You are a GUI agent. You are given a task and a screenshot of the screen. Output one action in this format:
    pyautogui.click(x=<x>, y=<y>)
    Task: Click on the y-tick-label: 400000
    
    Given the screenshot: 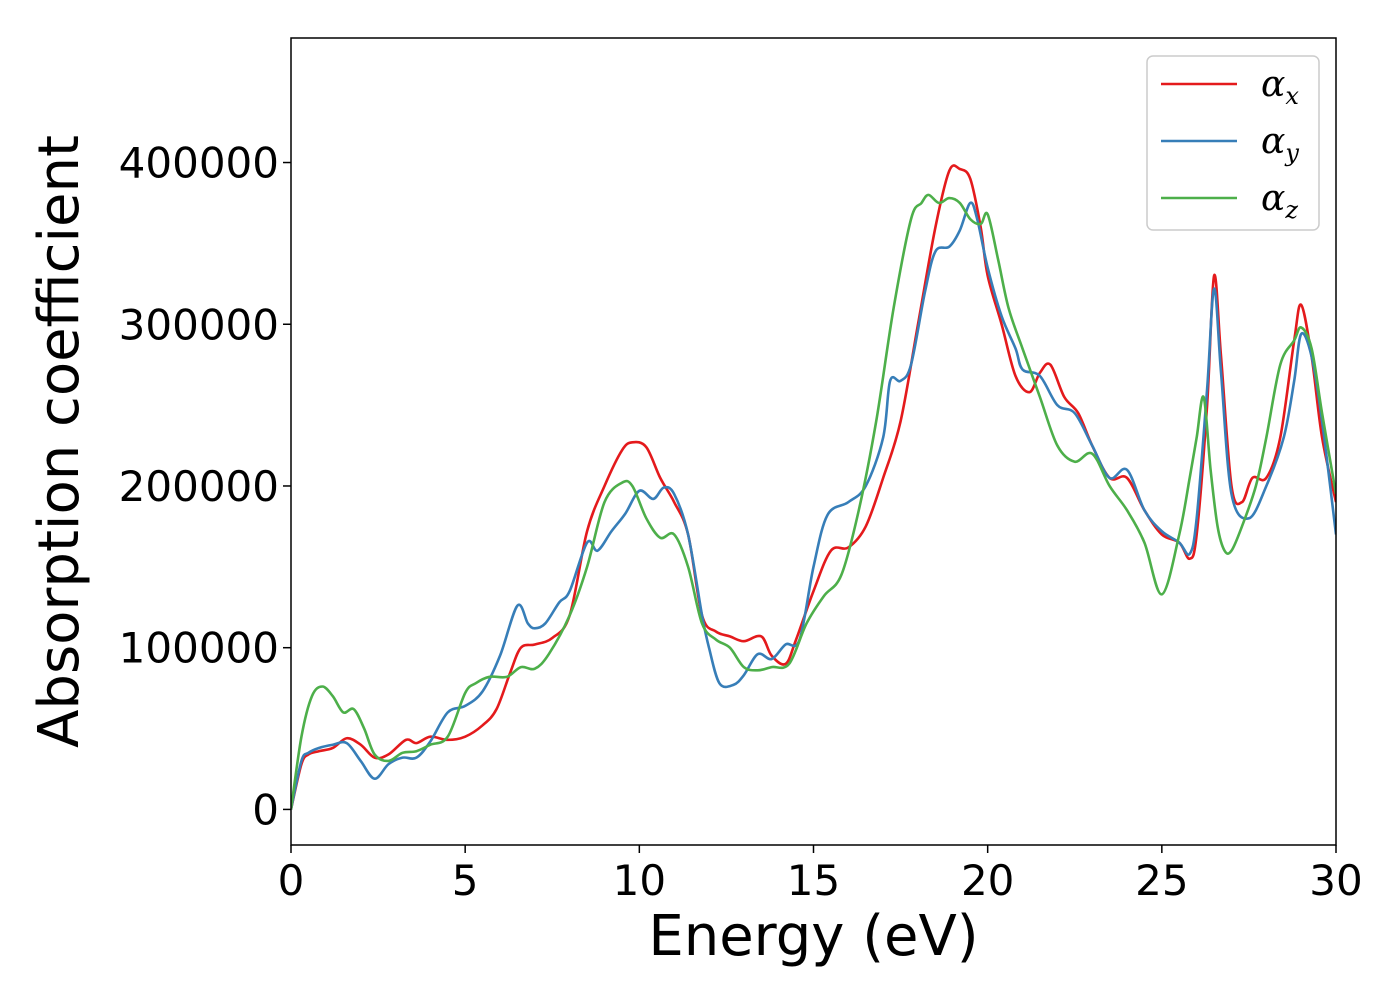 What is the action you would take?
    pyautogui.click(x=199, y=163)
    